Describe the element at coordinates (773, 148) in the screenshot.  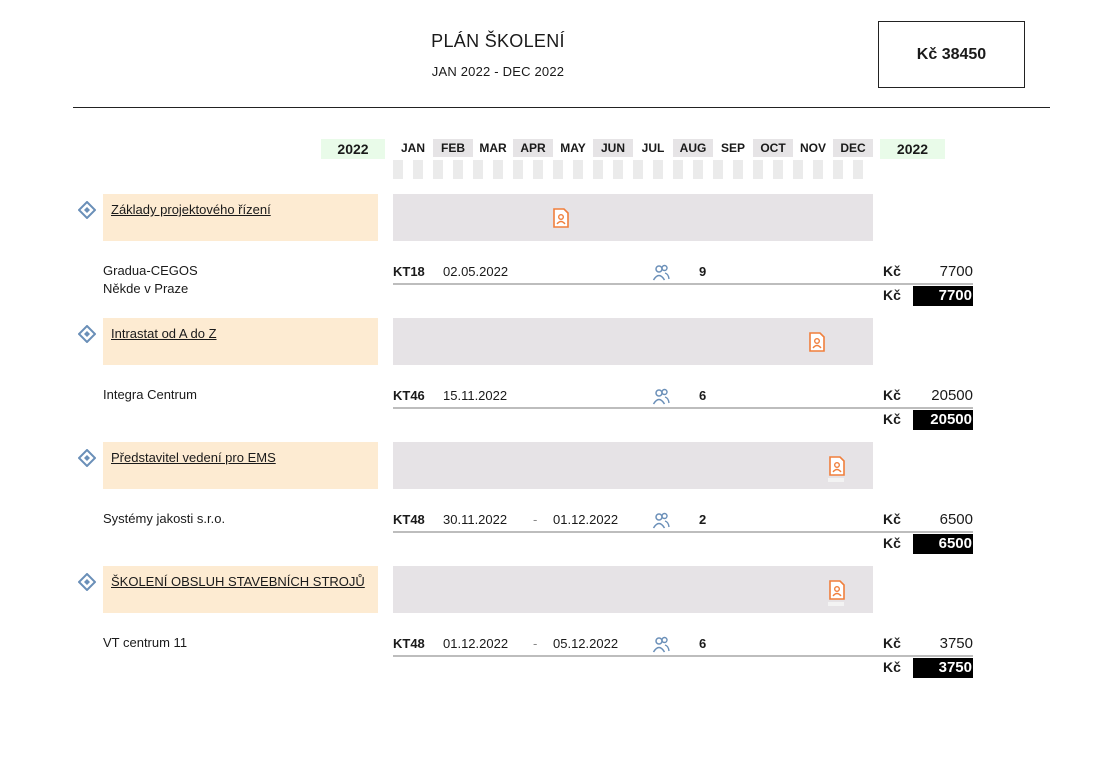
I see `month-oct: OCT` at that location.